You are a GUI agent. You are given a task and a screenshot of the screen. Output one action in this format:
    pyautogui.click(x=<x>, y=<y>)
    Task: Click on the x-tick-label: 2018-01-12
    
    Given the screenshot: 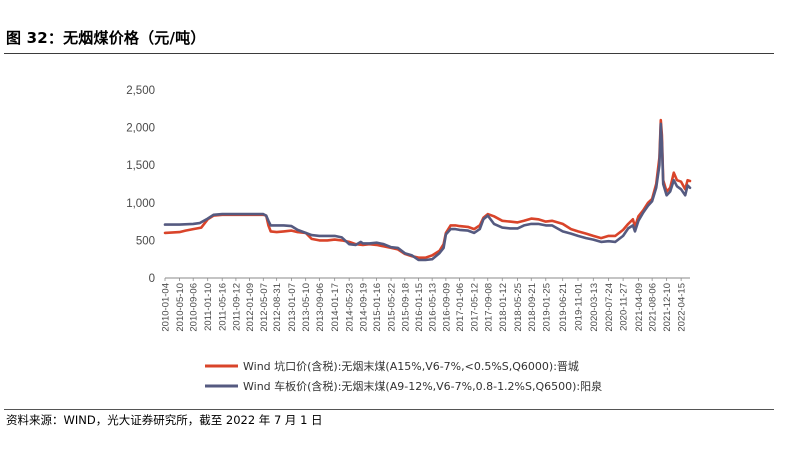 What is the action you would take?
    pyautogui.click(x=503, y=307)
    